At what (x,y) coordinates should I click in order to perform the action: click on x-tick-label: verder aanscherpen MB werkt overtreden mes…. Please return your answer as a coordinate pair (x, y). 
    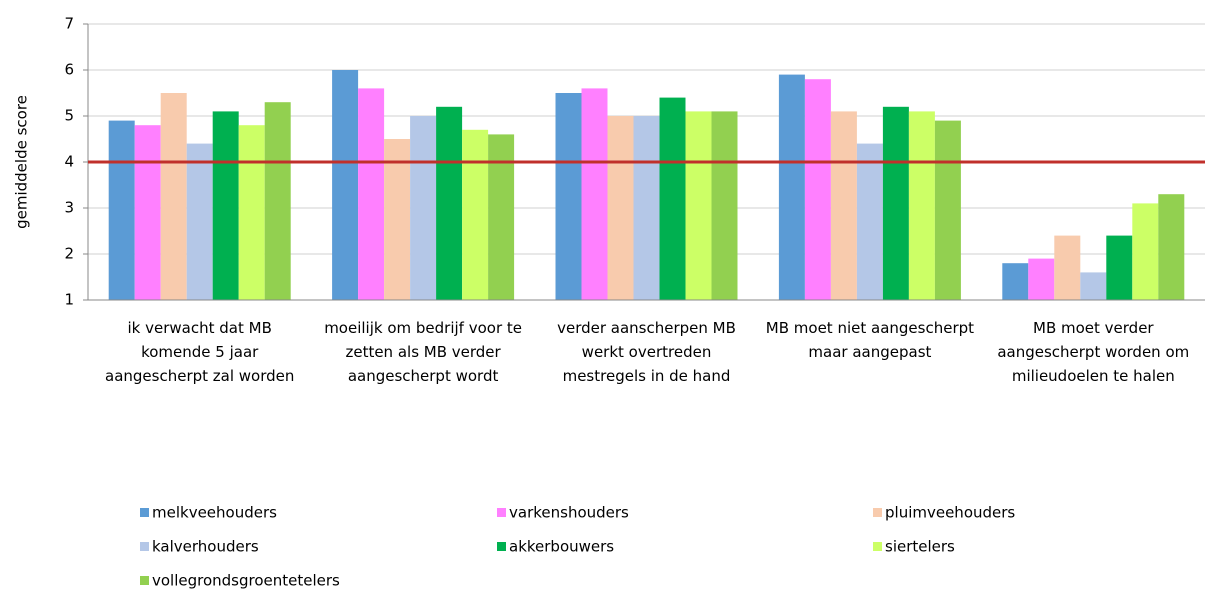
    Looking at the image, I should click on (646, 352).